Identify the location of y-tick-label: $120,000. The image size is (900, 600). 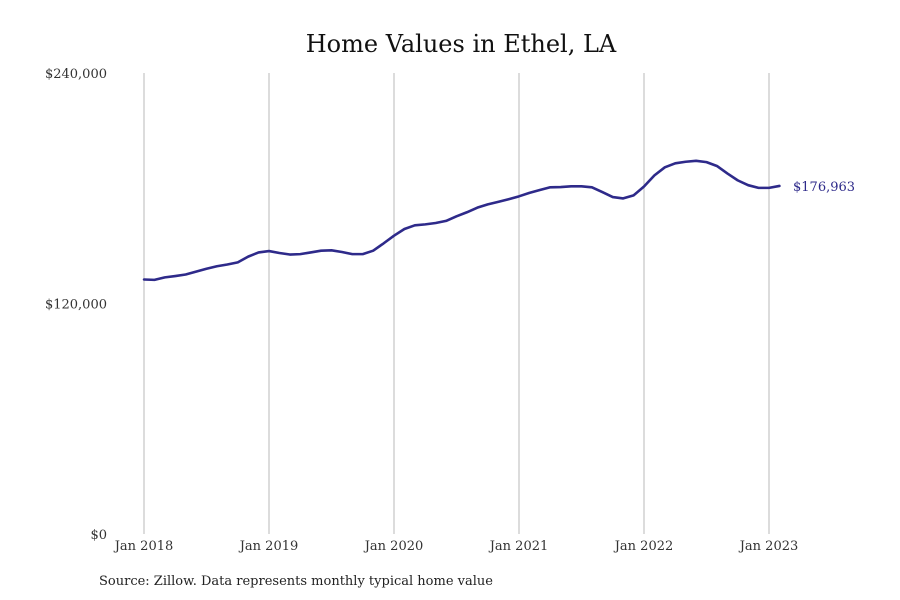
(76, 305).